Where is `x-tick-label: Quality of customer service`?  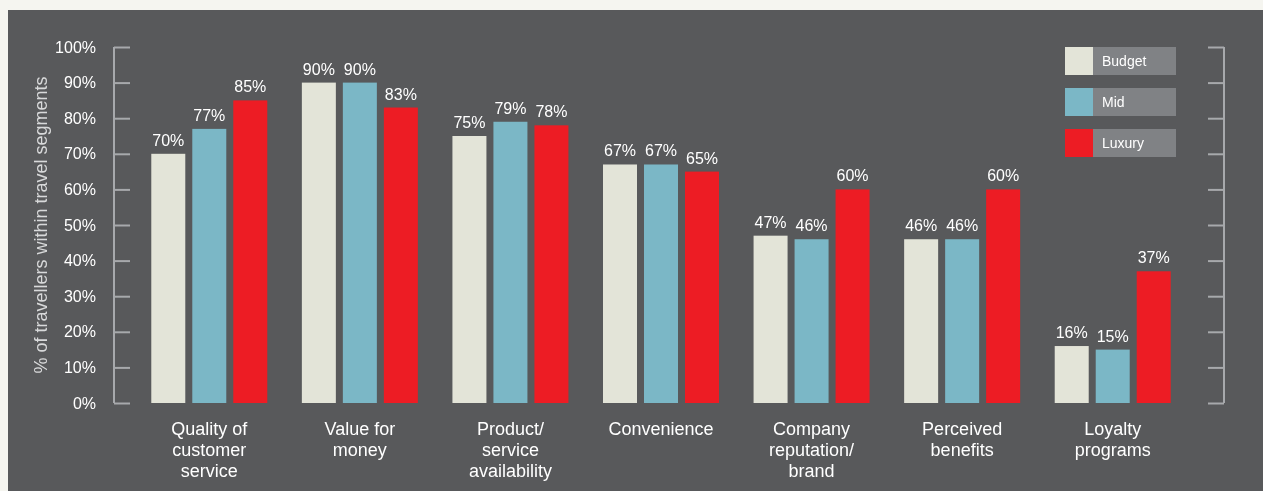 x-tick-label: Quality of customer service is located at coordinates (210, 450).